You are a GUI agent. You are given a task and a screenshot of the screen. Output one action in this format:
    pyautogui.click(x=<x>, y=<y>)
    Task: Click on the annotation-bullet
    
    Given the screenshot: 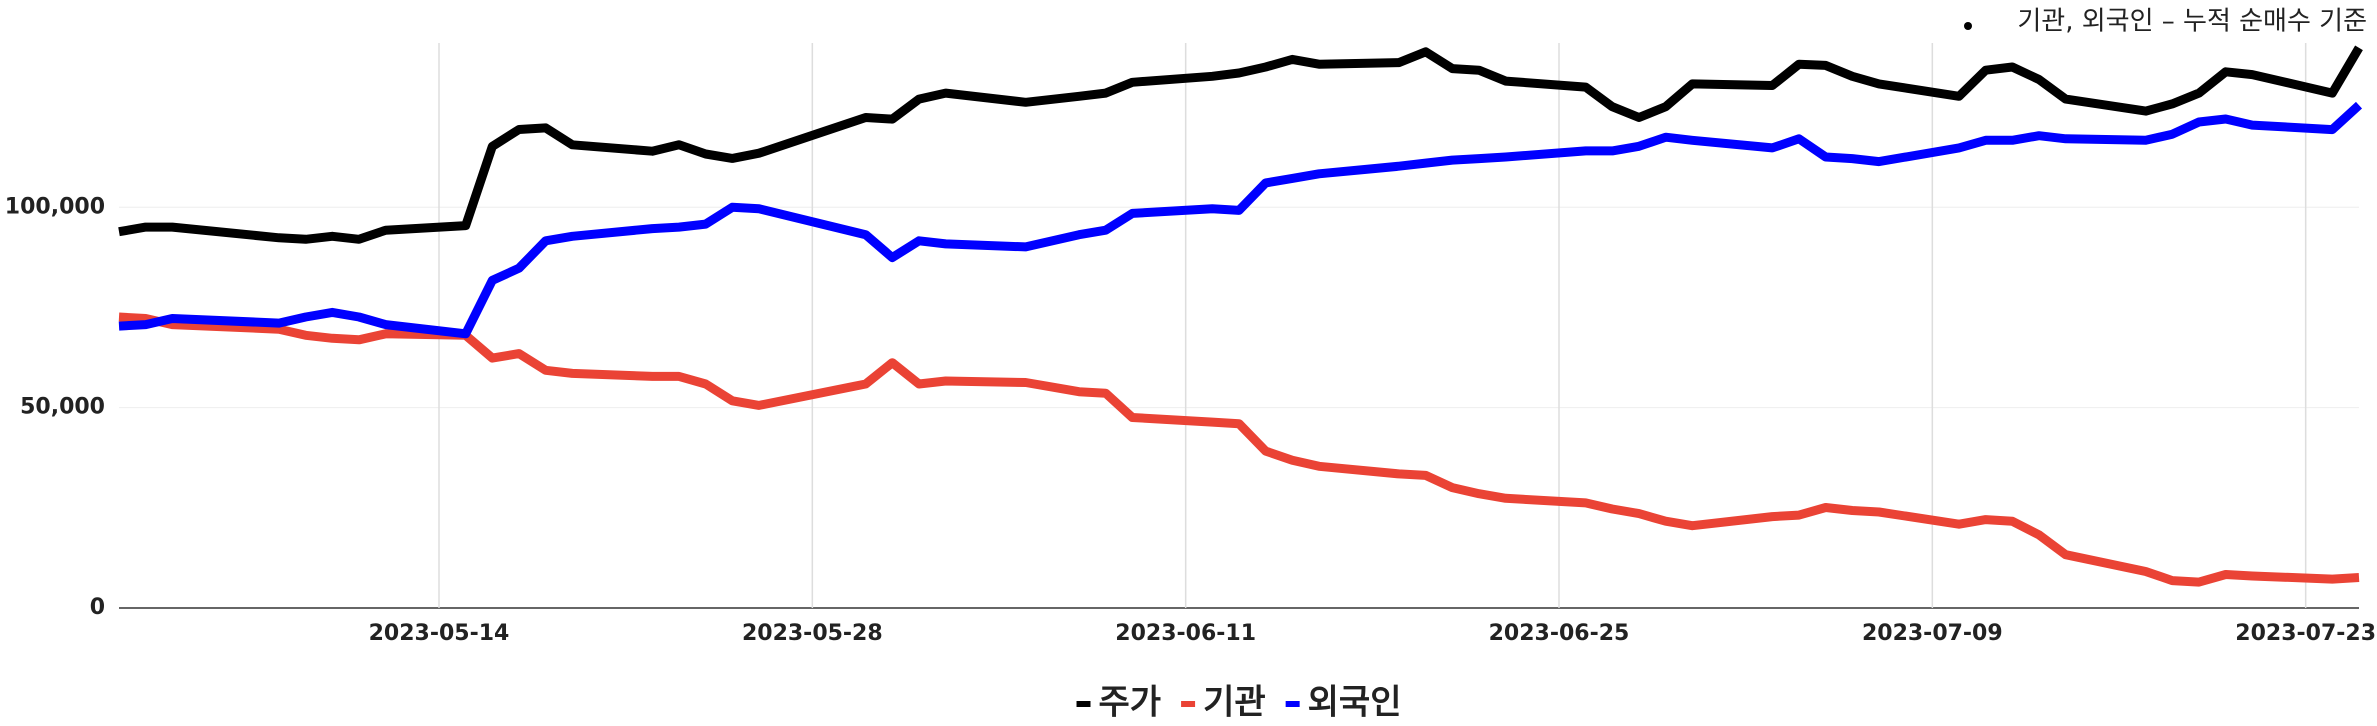 What is the action you would take?
    pyautogui.click(x=1968, y=26)
    